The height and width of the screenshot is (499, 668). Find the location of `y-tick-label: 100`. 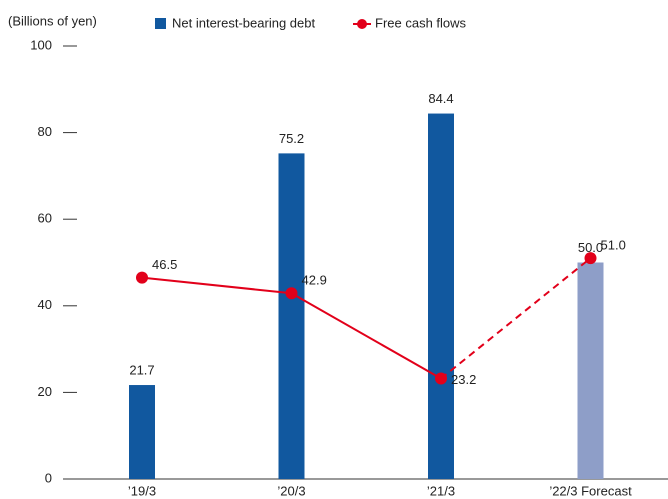

y-tick-label: 100 is located at coordinates (41, 44).